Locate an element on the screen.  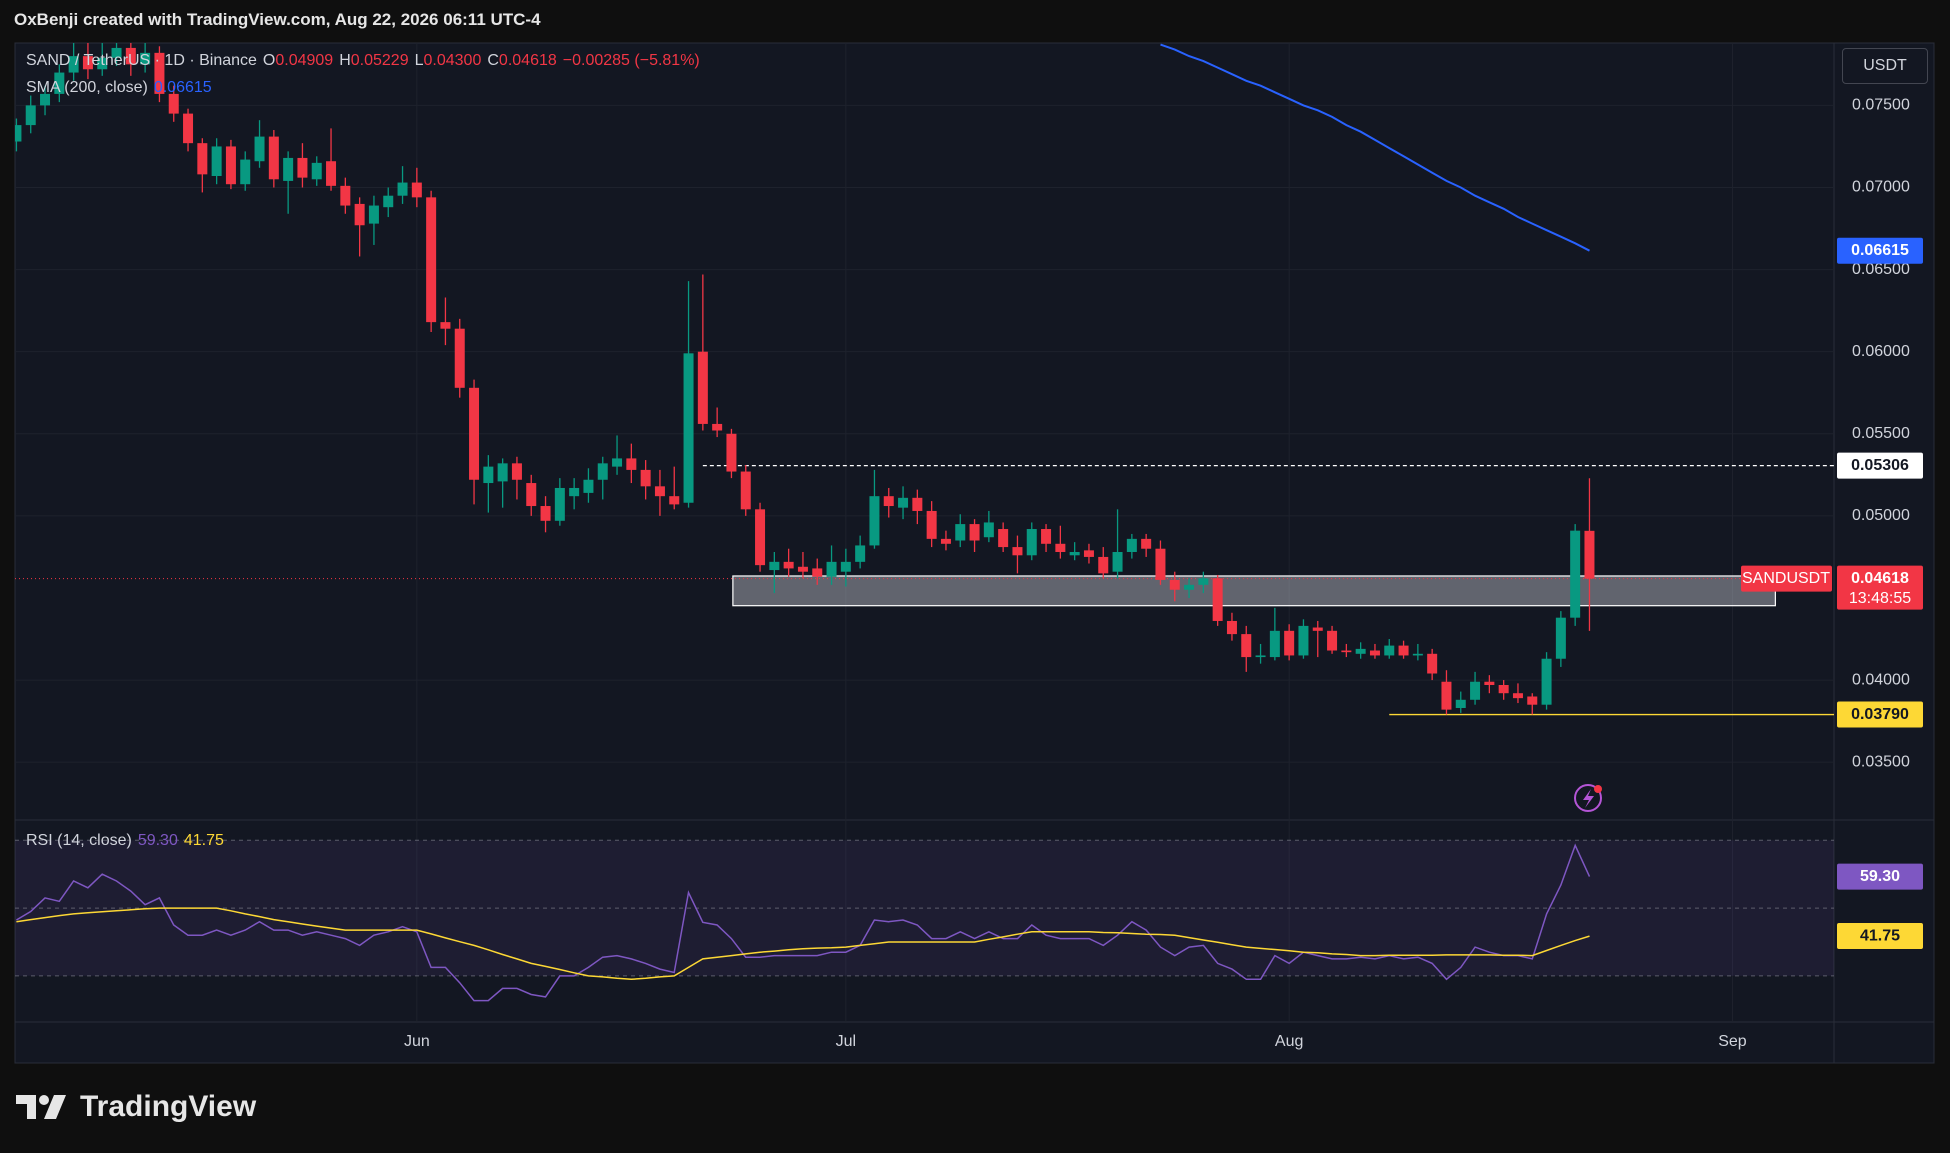
level-badge: 0.03790 is located at coordinates (1880, 714).